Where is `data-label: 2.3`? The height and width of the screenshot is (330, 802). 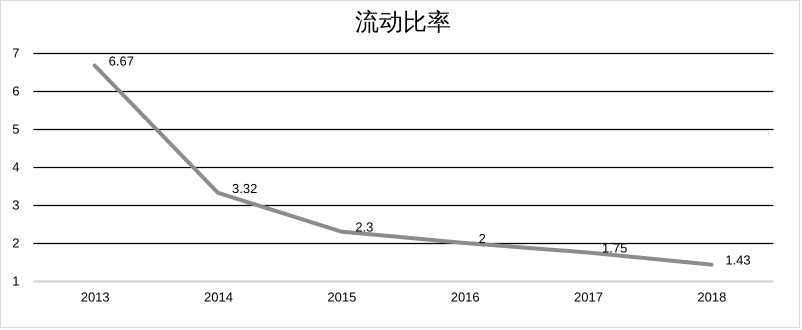
data-label: 2.3 is located at coordinates (364, 227).